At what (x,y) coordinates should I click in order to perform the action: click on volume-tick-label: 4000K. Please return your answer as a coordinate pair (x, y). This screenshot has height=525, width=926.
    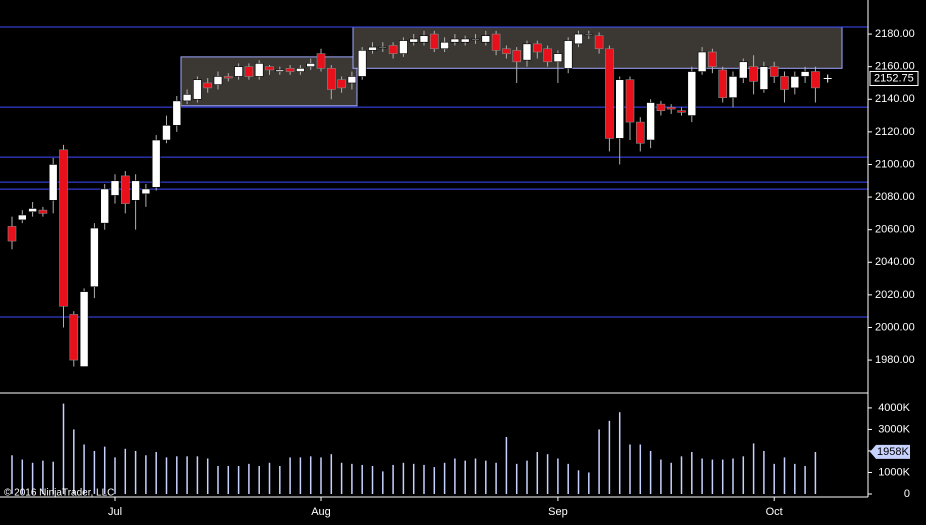
    Looking at the image, I should click on (894, 408).